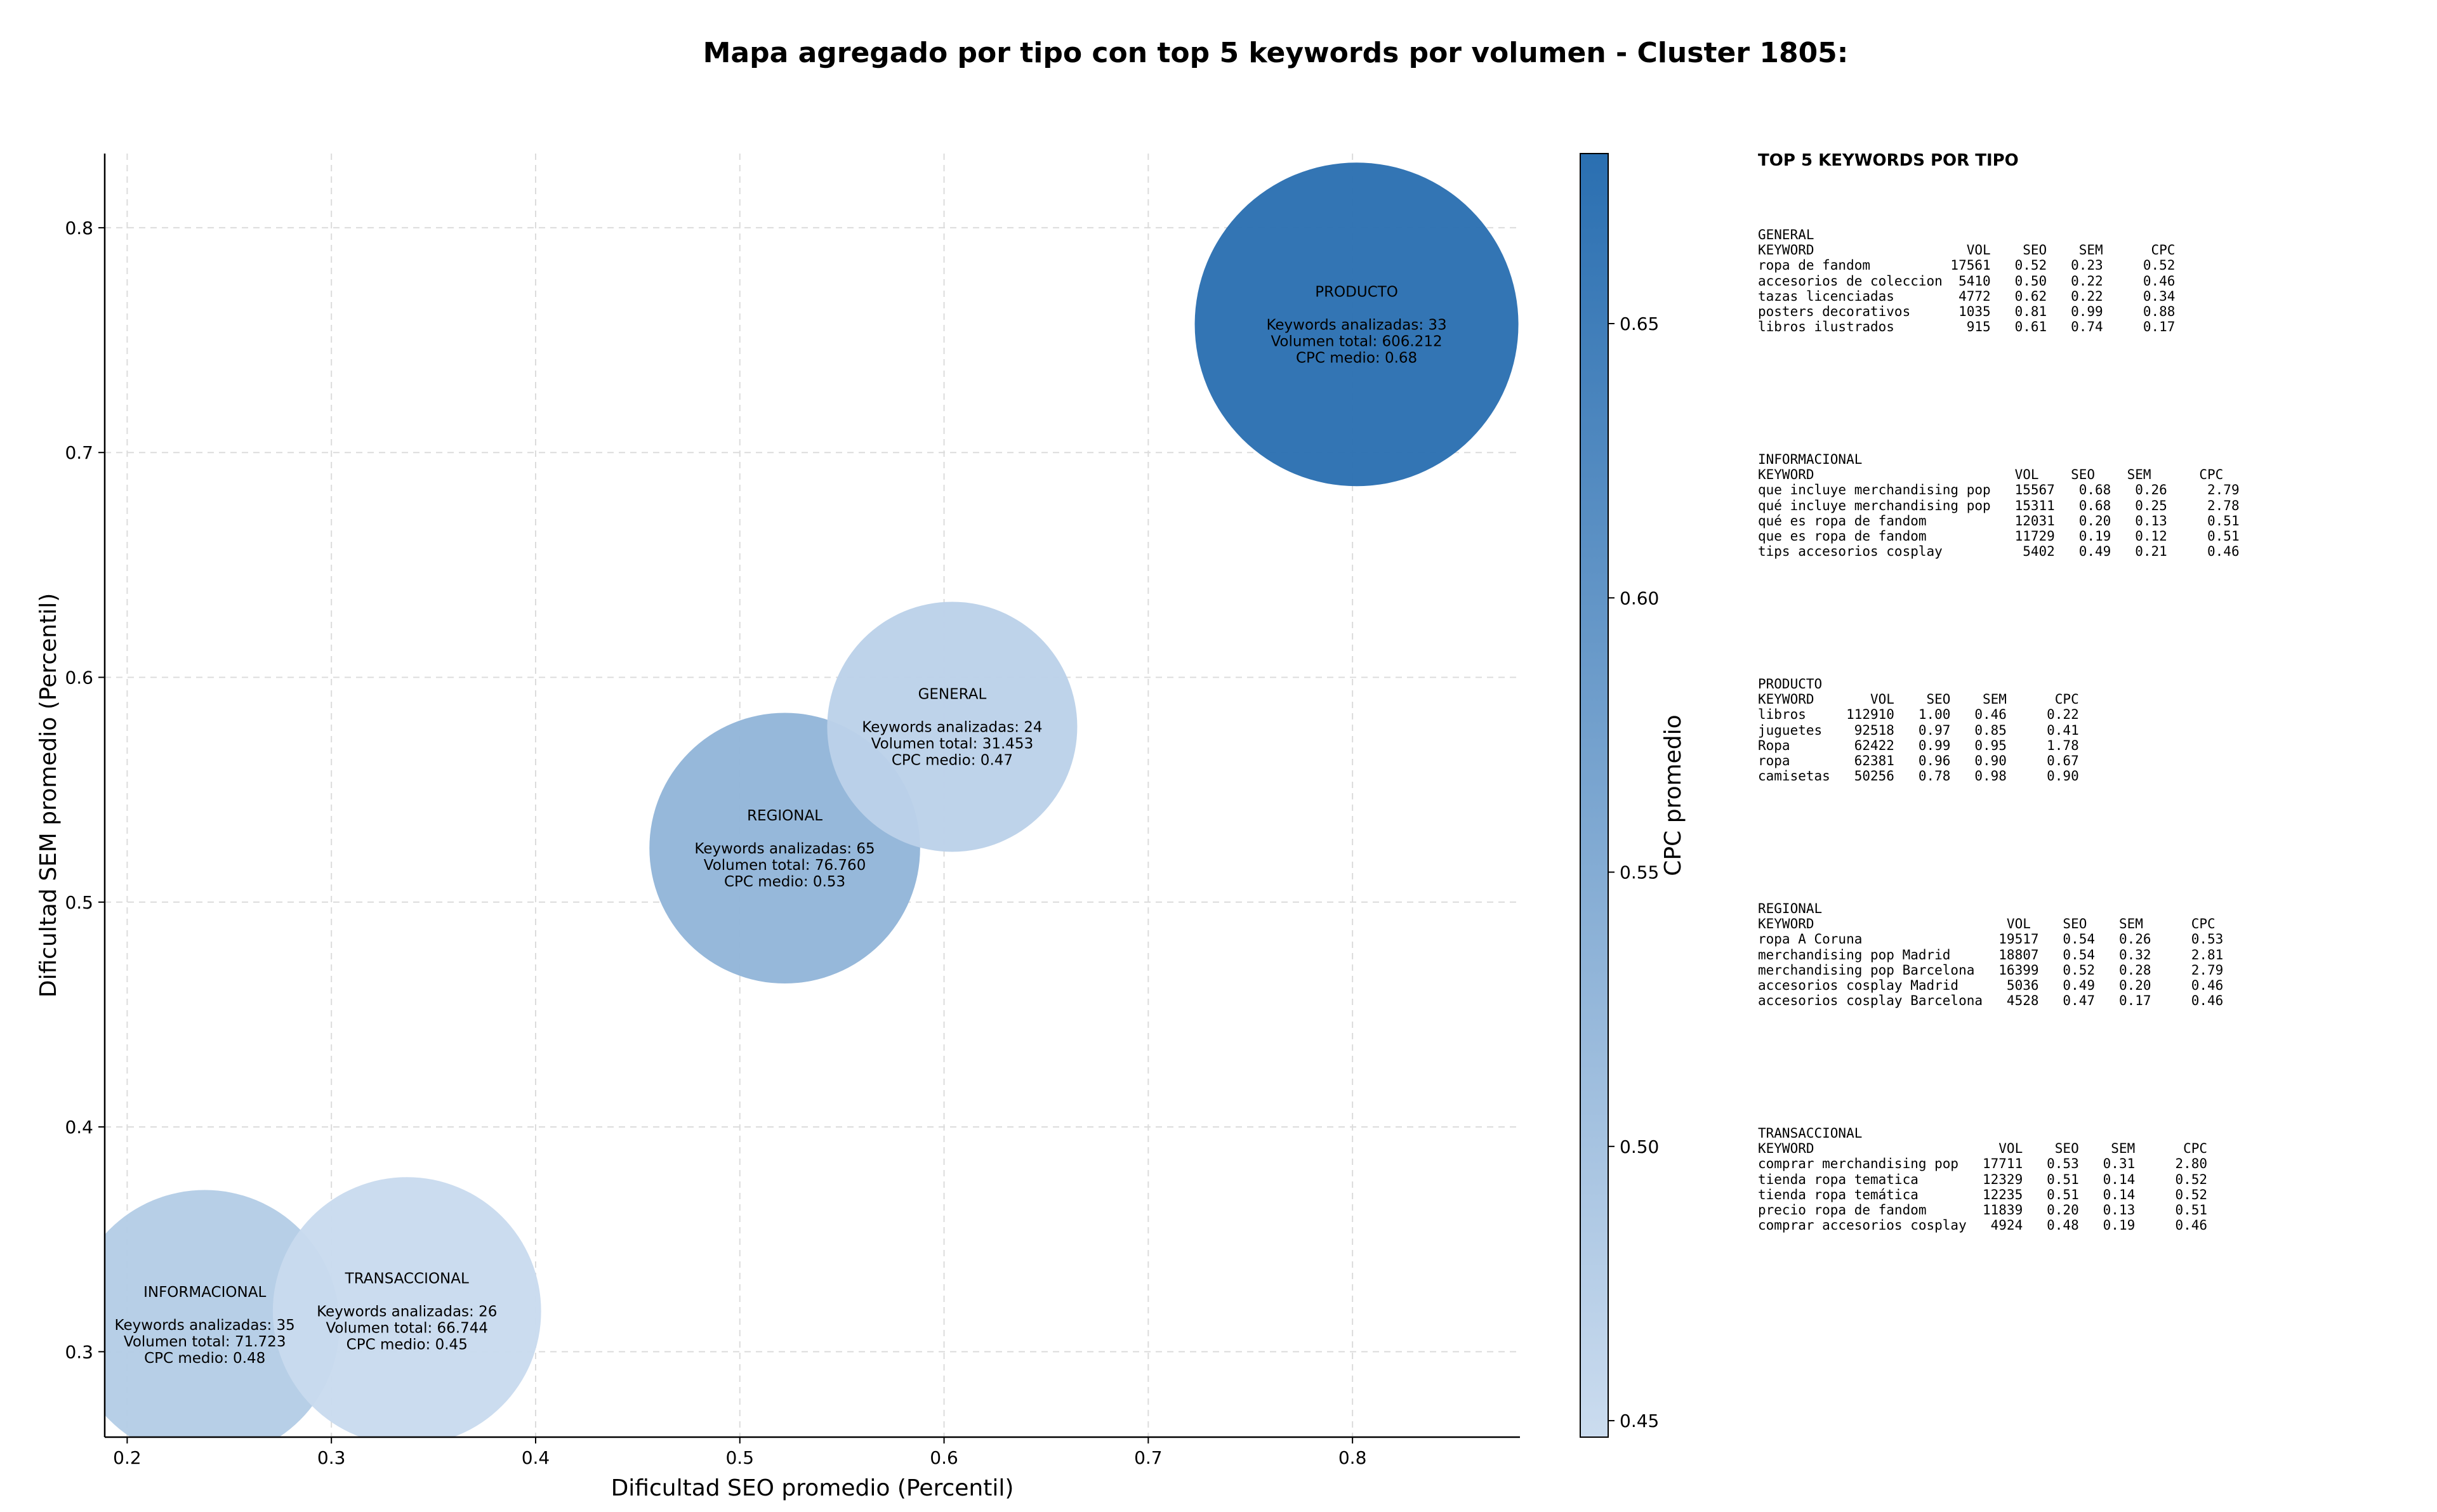 The image size is (2437, 1512). I want to click on keyword-panel-heading: TOP 5 KEYWORDS POR TIPO, so click(1888, 161).